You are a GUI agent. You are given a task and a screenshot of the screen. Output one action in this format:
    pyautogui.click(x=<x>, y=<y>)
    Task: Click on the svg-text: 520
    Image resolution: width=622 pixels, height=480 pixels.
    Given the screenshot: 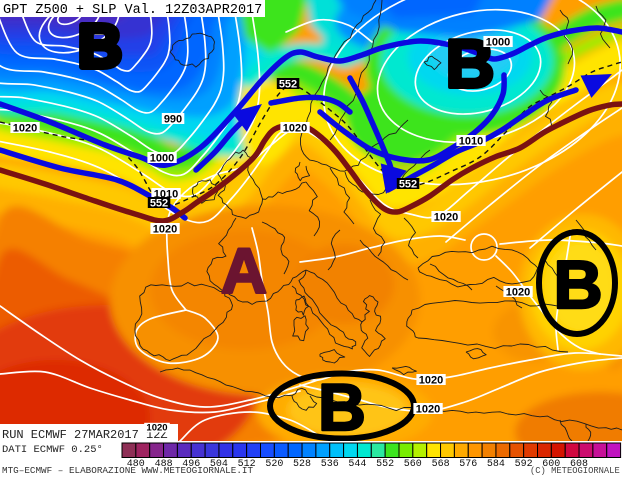 What is the action you would take?
    pyautogui.click(x=274, y=464)
    